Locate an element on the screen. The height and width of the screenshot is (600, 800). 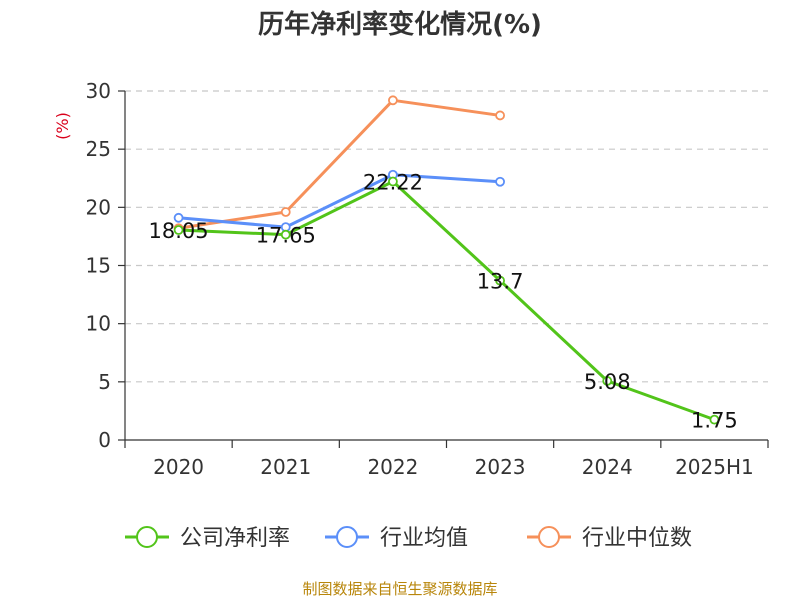
data-label: 17.65 is located at coordinates (286, 236).